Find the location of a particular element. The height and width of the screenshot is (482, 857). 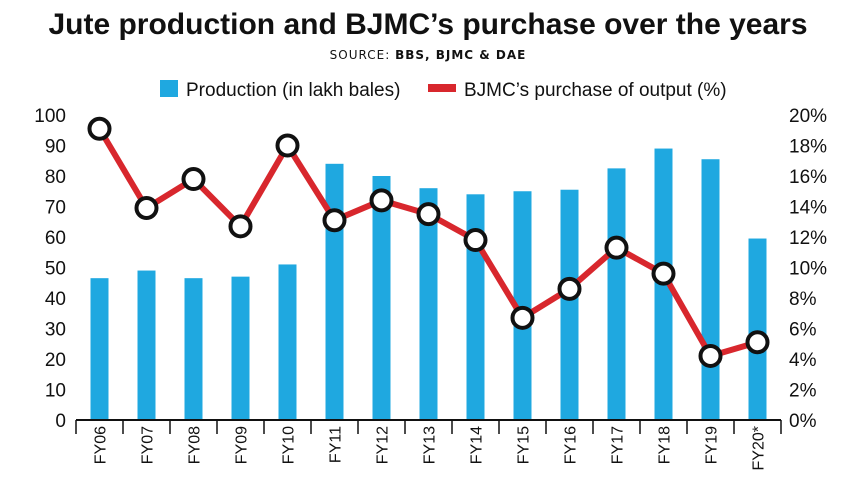

y-right-tick-label: 14% is located at coordinates (808, 208).